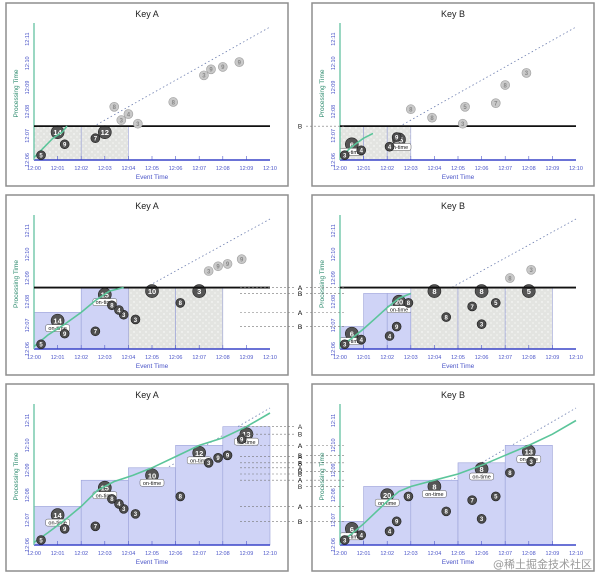 This screenshot has height=576, width=600. What do you see at coordinates (81, 358) in the screenshot?
I see `x-tick-label: 12:02` at bounding box center [81, 358].